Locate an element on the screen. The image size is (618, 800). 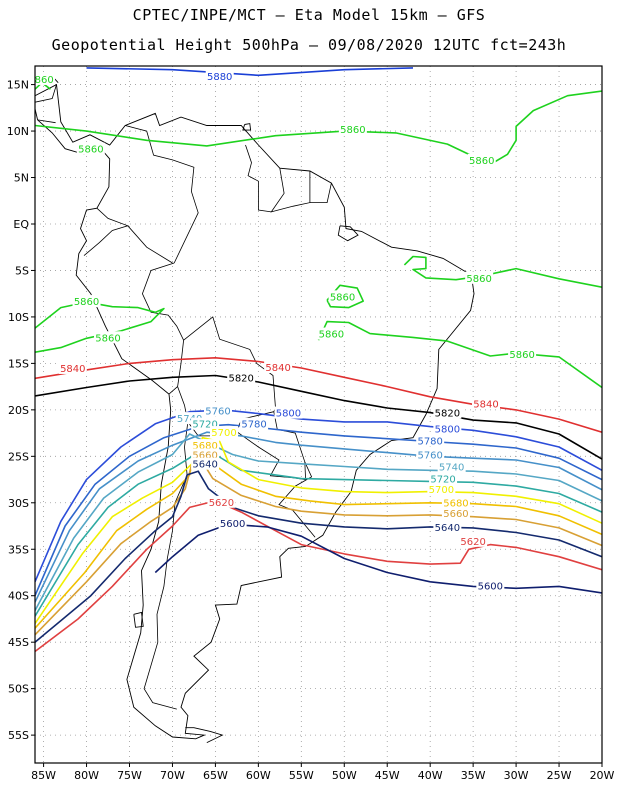
lat-tick-label: 35S is located at coordinates (18, 549).